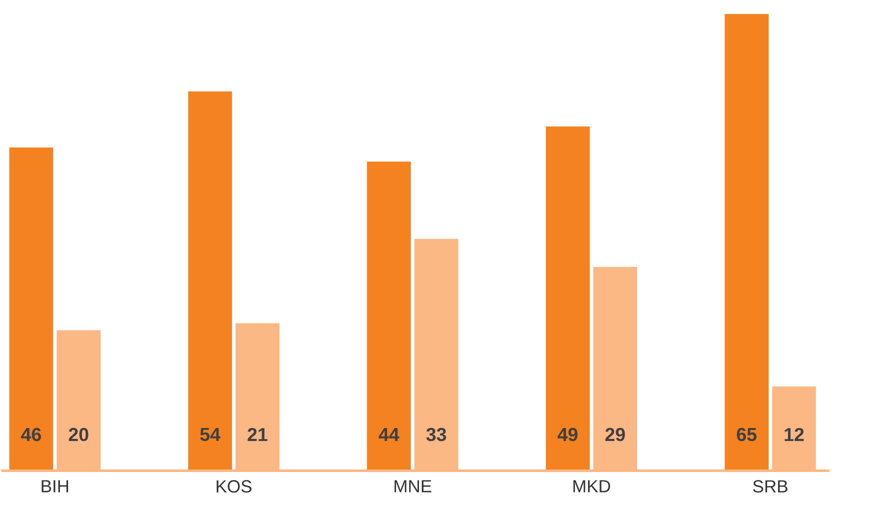 The height and width of the screenshot is (505, 883). What do you see at coordinates (210, 435) in the screenshot?
I see `data-label: 54` at bounding box center [210, 435].